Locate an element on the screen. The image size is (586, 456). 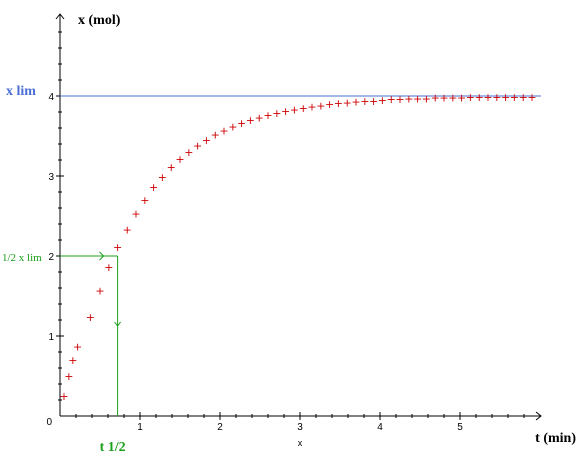
x-axis-title: t (min) is located at coordinates (555, 438).